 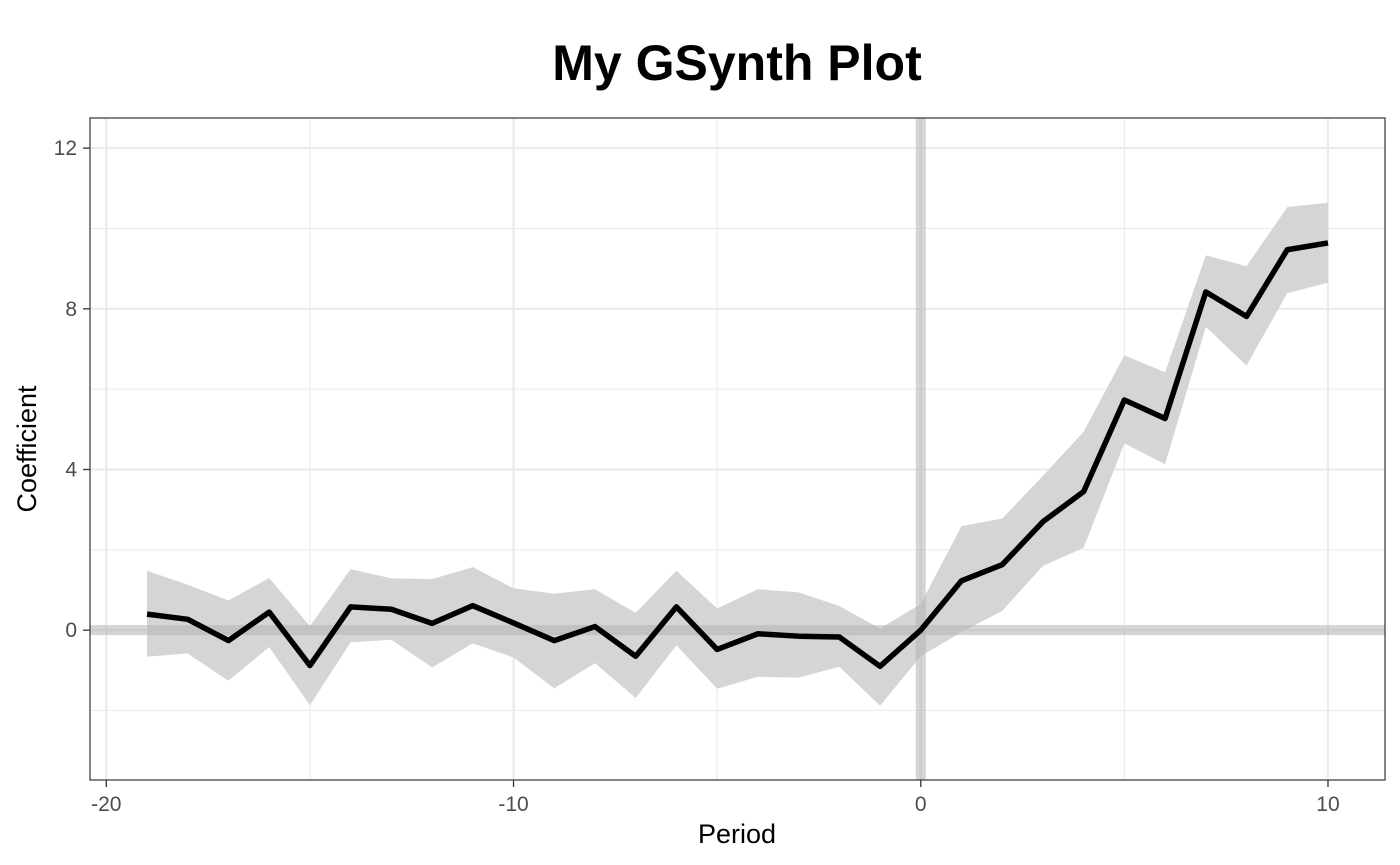 I want to click on x-tick-label: -10, so click(x=513, y=804).